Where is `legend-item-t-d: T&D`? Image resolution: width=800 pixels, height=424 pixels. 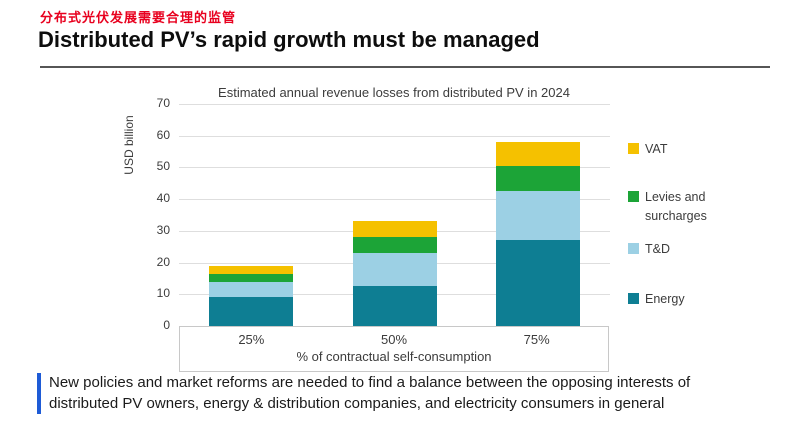
legend-item-t-d: T&D is located at coordinates (684, 249).